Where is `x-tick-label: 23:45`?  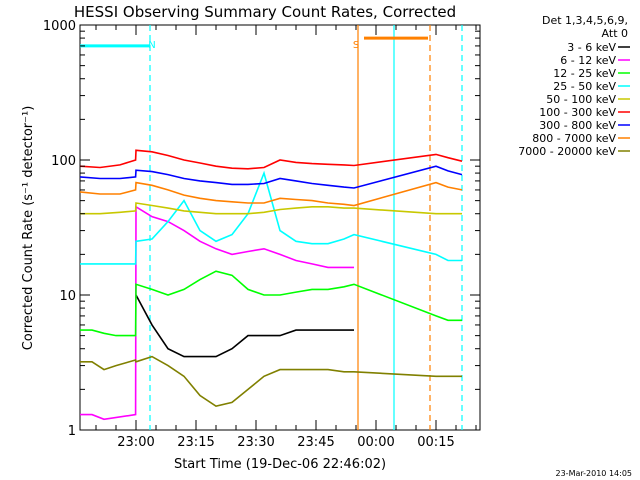 x-tick-label: 23:45 is located at coordinates (315, 442).